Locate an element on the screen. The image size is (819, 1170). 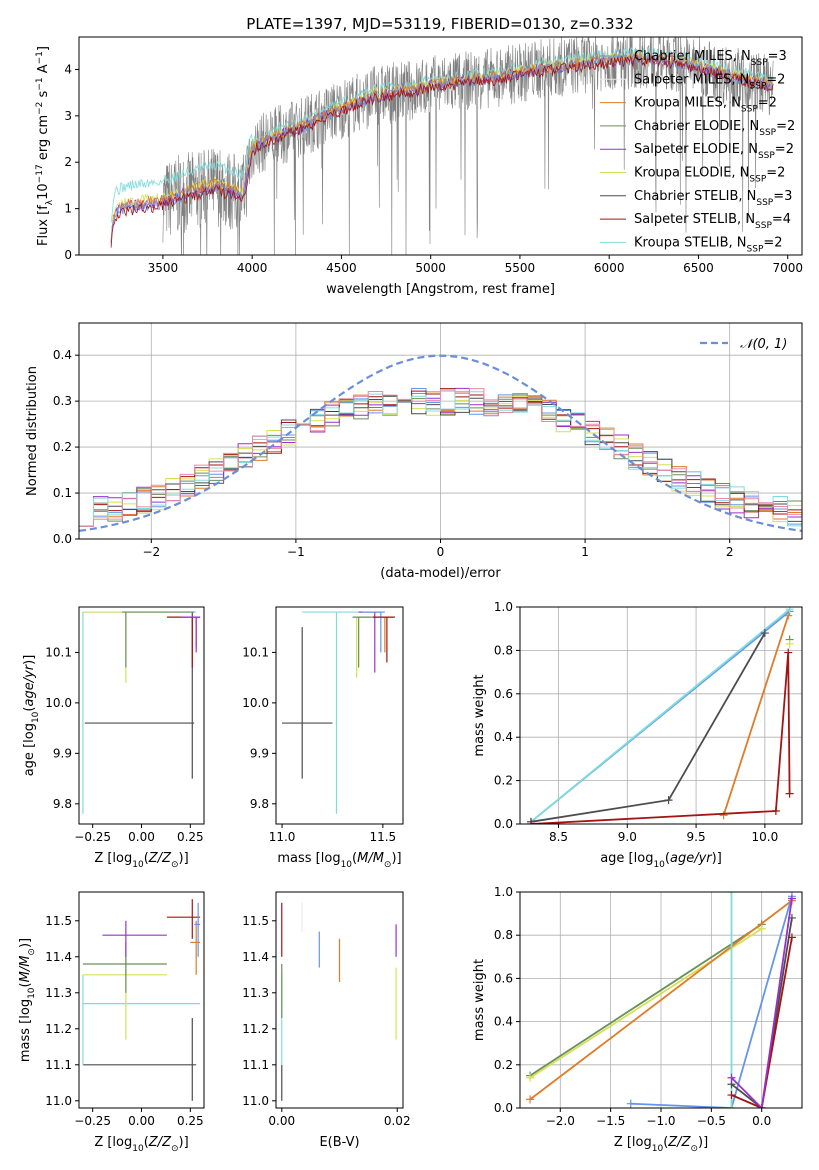
x-axis-label: age [log10(age/yr)] is located at coordinates (661, 860).